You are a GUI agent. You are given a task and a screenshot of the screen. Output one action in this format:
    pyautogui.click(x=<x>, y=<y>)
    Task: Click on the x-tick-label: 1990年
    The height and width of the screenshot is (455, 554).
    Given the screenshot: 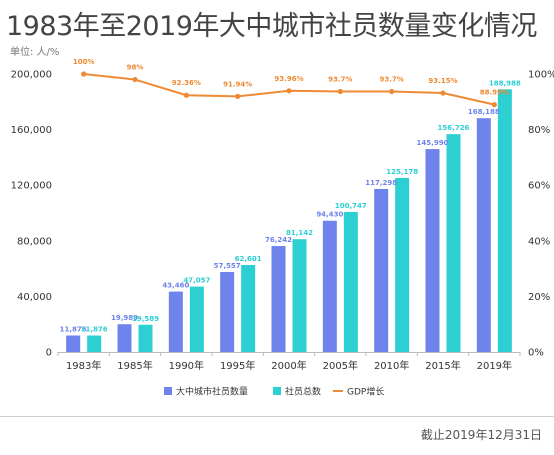 What is the action you would take?
    pyautogui.click(x=186, y=365)
    